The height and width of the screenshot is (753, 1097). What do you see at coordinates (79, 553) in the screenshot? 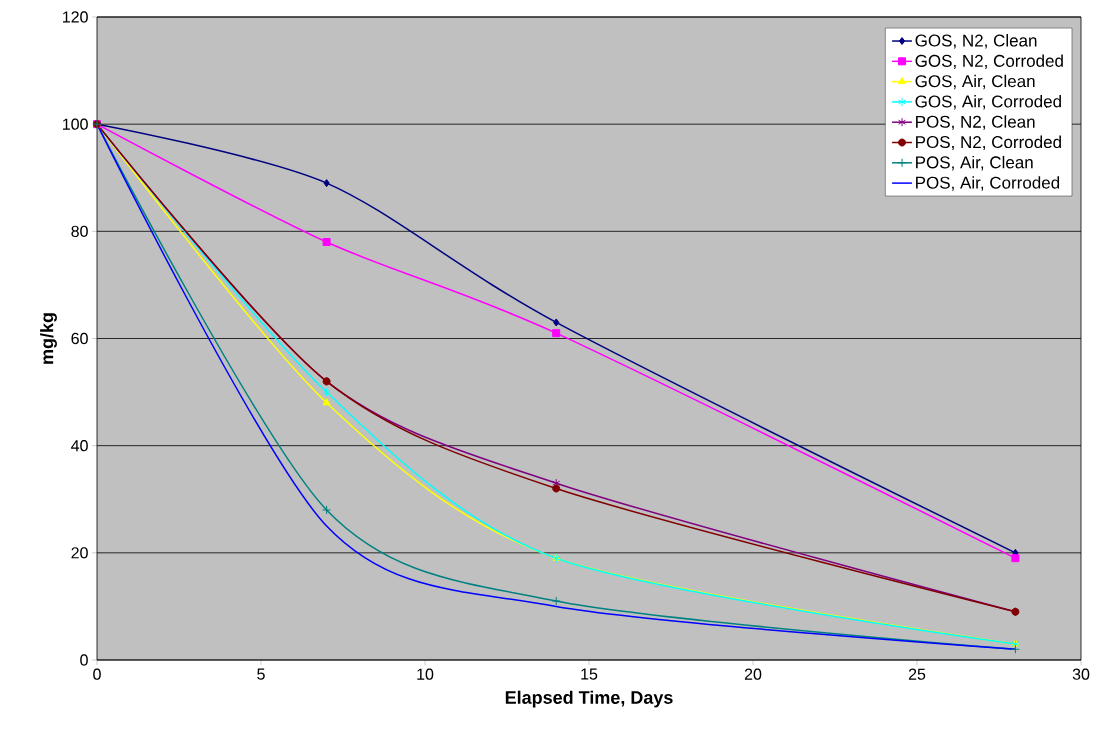
I see `y-tick-label: 20` at bounding box center [79, 553].